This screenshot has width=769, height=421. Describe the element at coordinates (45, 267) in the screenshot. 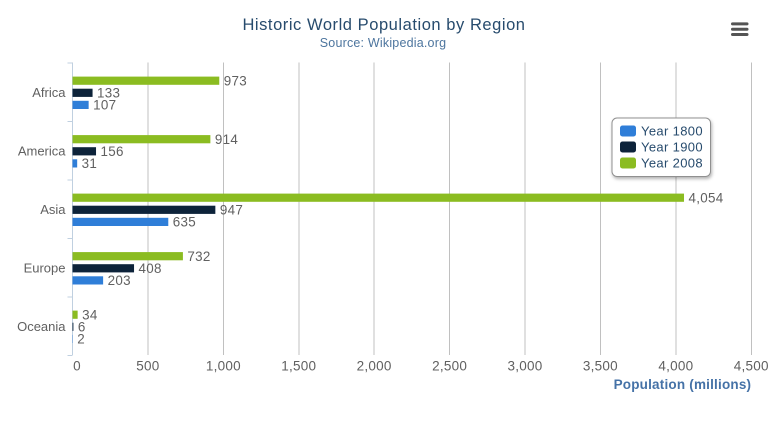

I see `svg-text: Europe` at that location.